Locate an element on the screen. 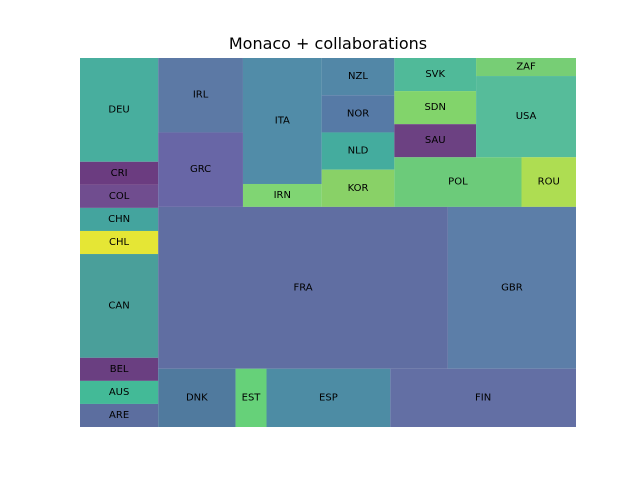 The width and height of the screenshot is (640, 480). treemap-cell-chn is located at coordinates (119, 219).